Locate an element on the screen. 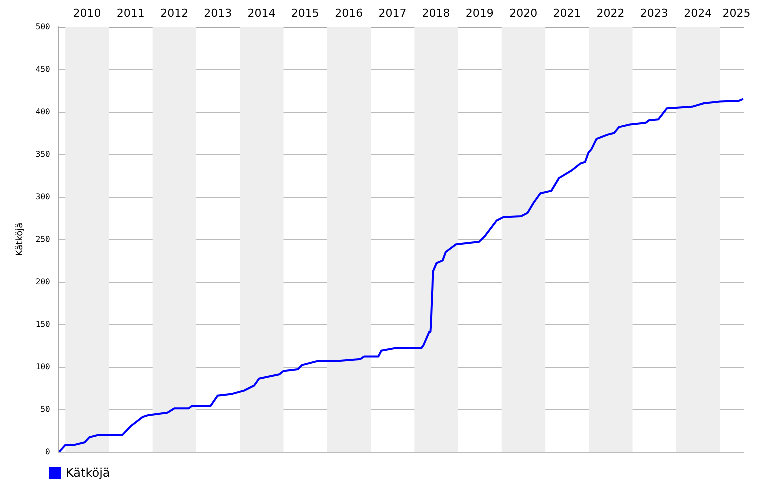 The image size is (770, 500). x-tick-label: 2023 is located at coordinates (654, 13).